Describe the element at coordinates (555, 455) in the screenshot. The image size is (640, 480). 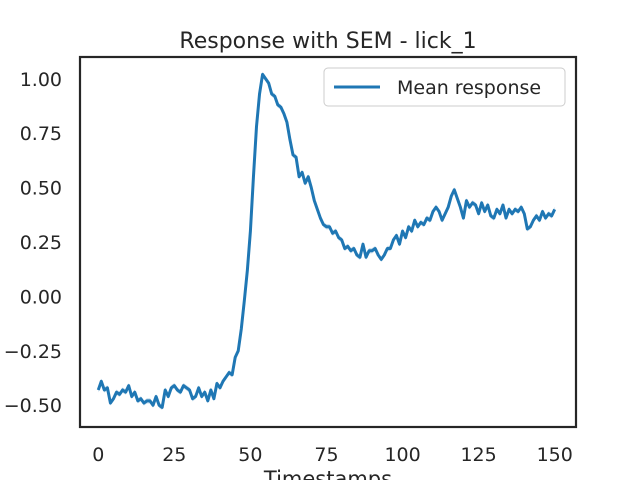
I see `x-tick-label: 150` at that location.